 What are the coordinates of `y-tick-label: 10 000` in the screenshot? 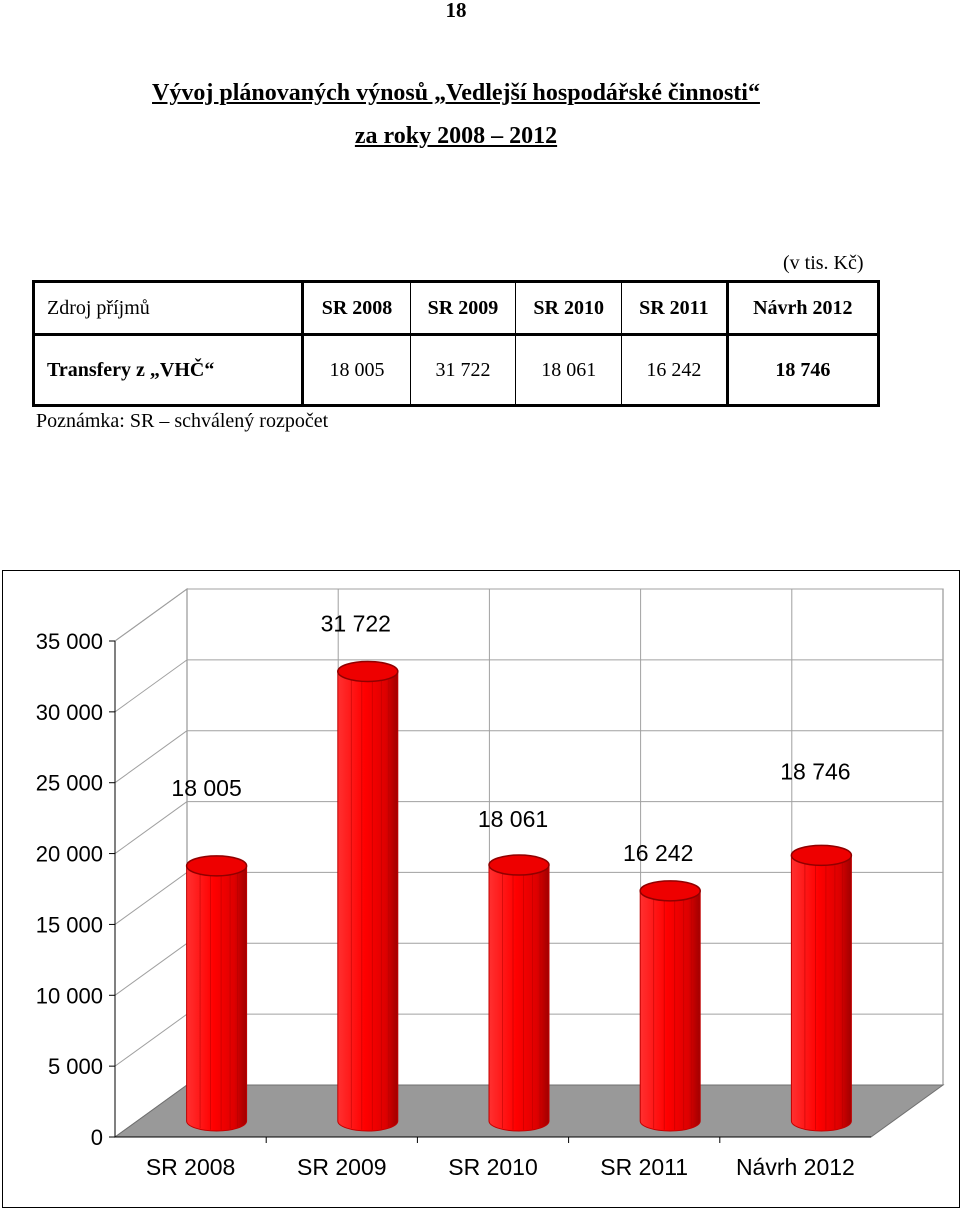 It's located at (69, 995).